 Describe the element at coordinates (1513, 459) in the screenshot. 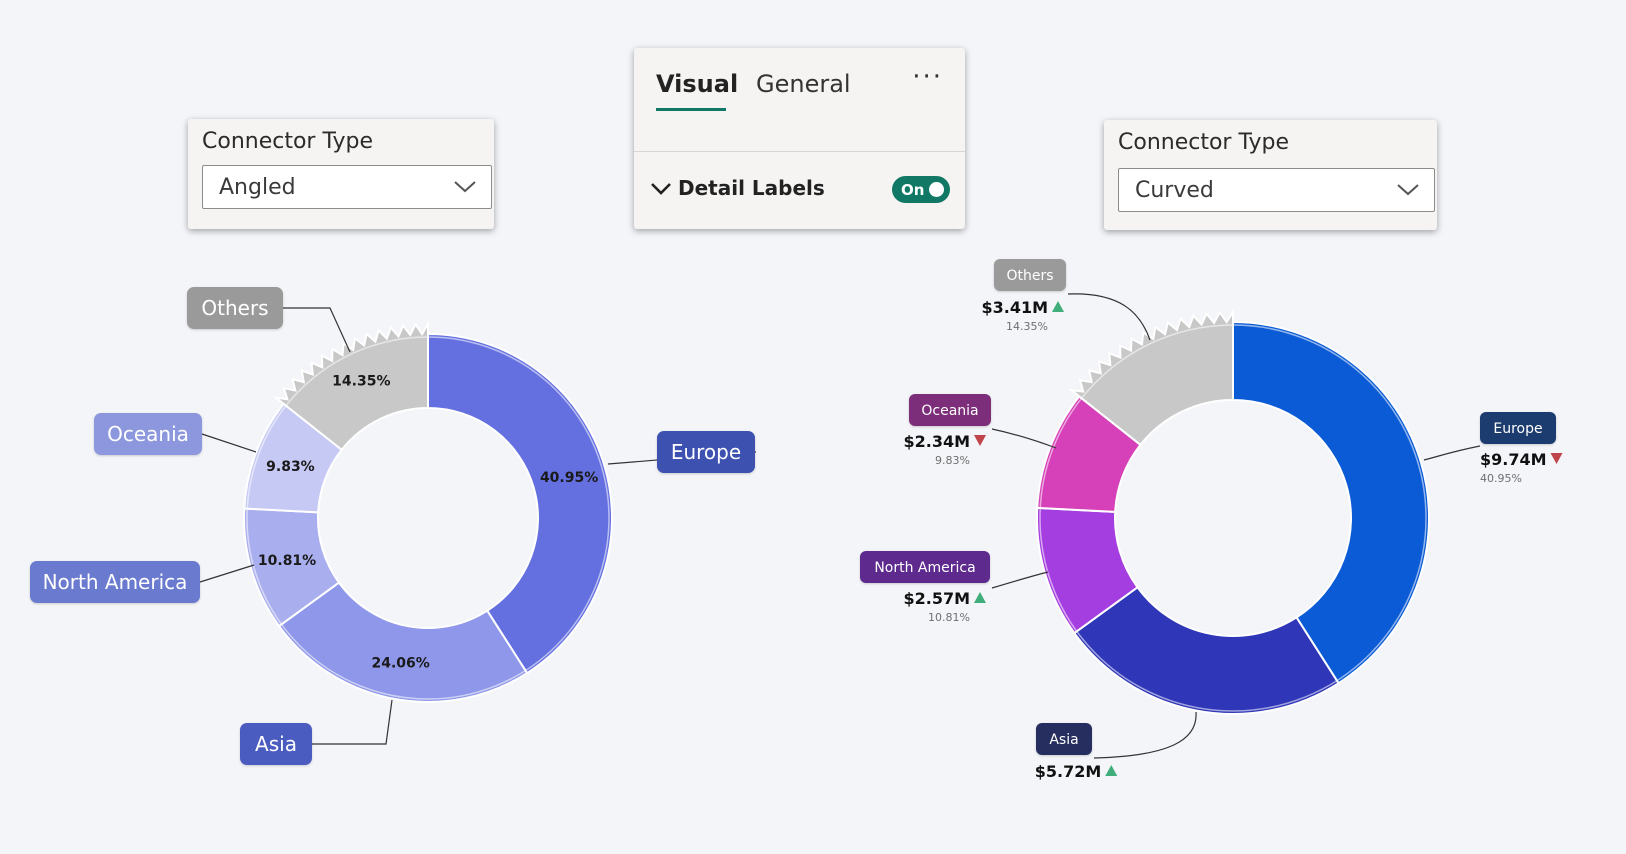

I see `amount-label-europe: $9.74M` at that location.